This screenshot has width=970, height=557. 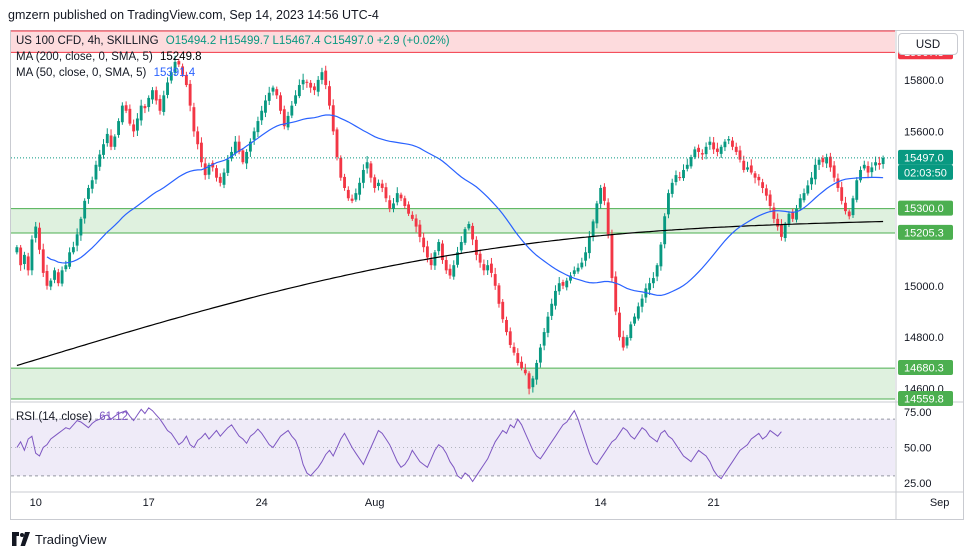 What do you see at coordinates (149, 503) in the screenshot?
I see `time-tick-label: 17` at bounding box center [149, 503].